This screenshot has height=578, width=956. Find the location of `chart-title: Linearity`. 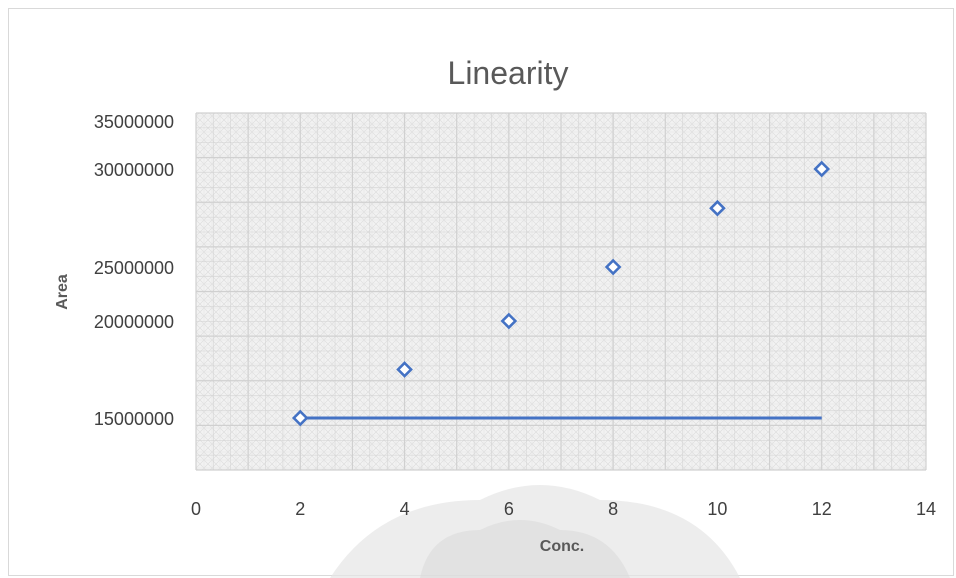

chart-title: Linearity is located at coordinates (508, 73).